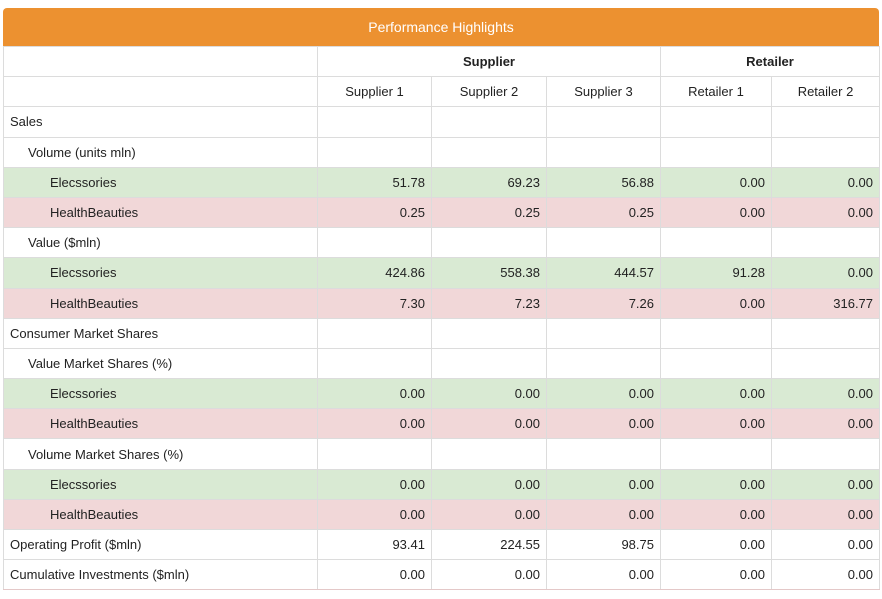  Describe the element at coordinates (716, 273) in the screenshot. I see `value-cell: 91.28` at that location.